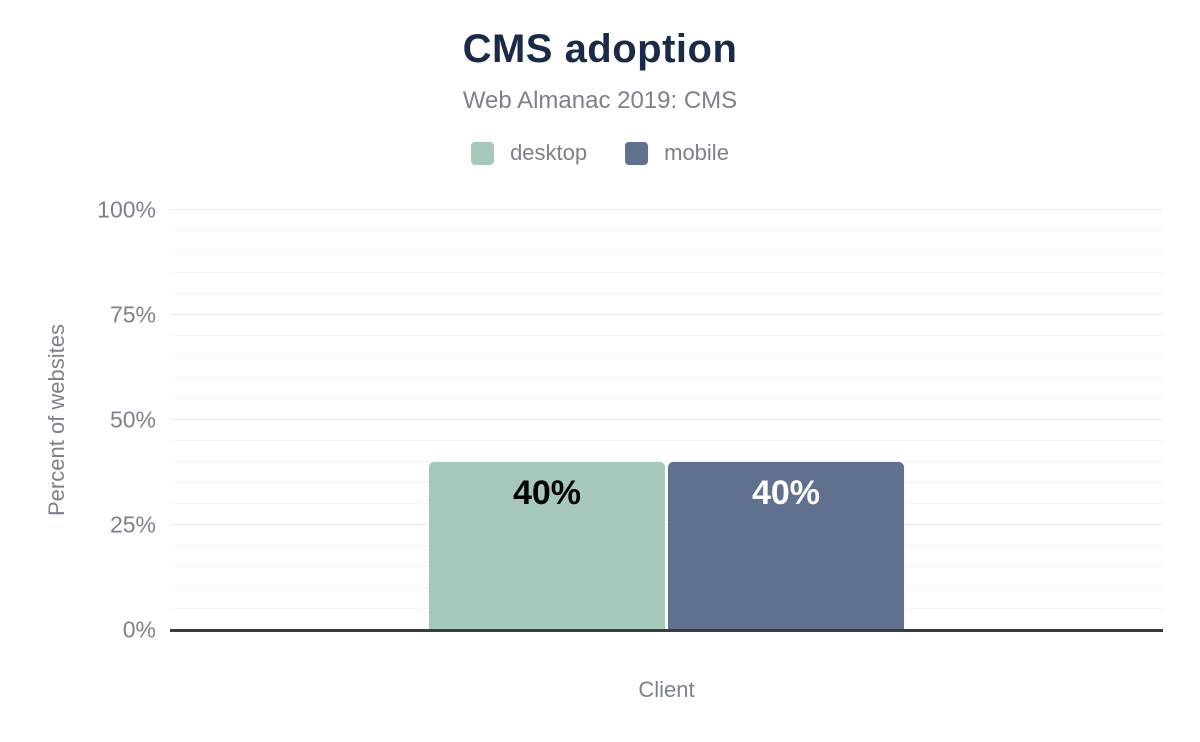 The height and width of the screenshot is (742, 1200). What do you see at coordinates (126, 209) in the screenshot?
I see `y-tick-label-100: 100%` at bounding box center [126, 209].